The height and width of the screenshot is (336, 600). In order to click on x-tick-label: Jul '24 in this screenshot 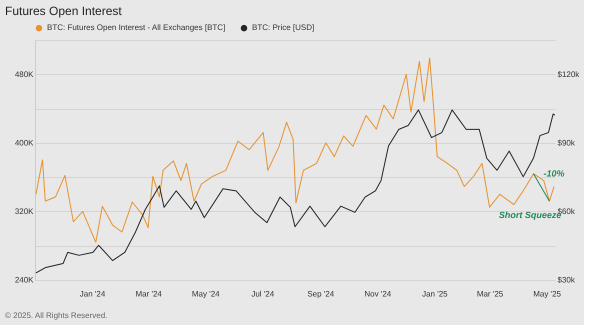, I will do `click(263, 294)`.